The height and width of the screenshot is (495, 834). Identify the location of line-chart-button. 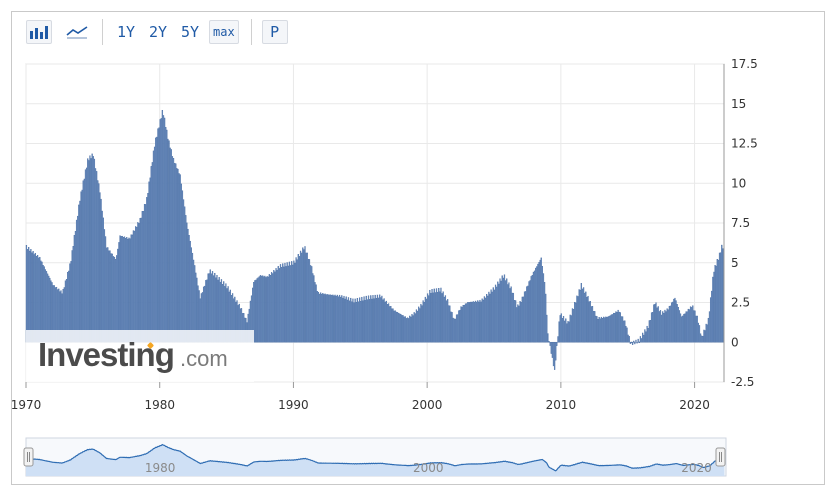
(77, 32).